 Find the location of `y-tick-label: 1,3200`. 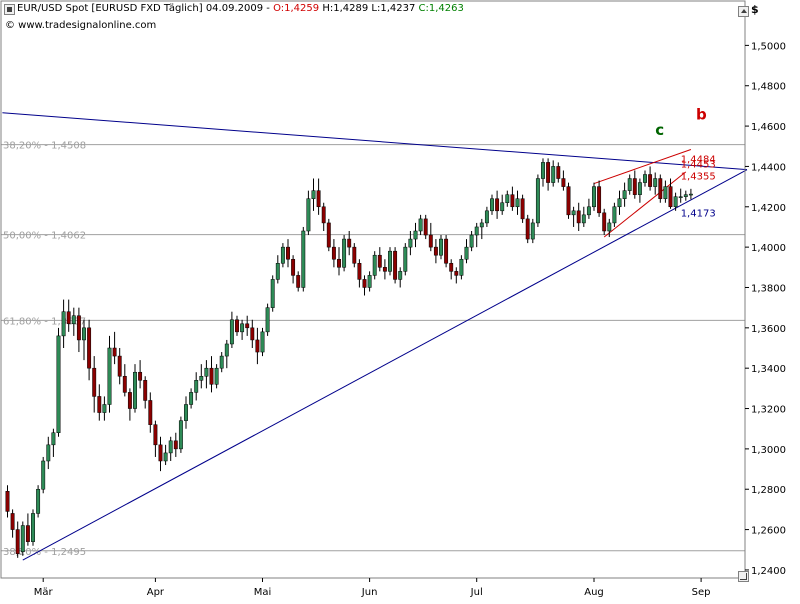

y-tick-label: 1,3200 is located at coordinates (768, 410).